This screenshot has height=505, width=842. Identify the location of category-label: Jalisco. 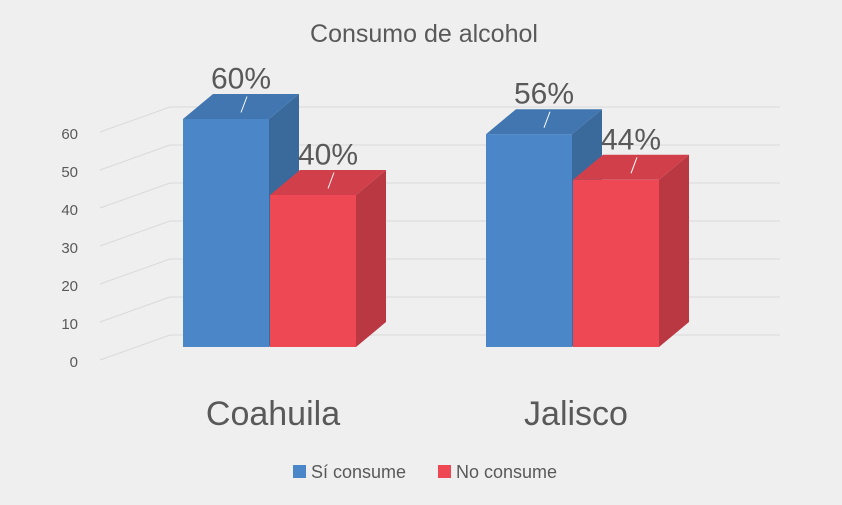
(576, 414).